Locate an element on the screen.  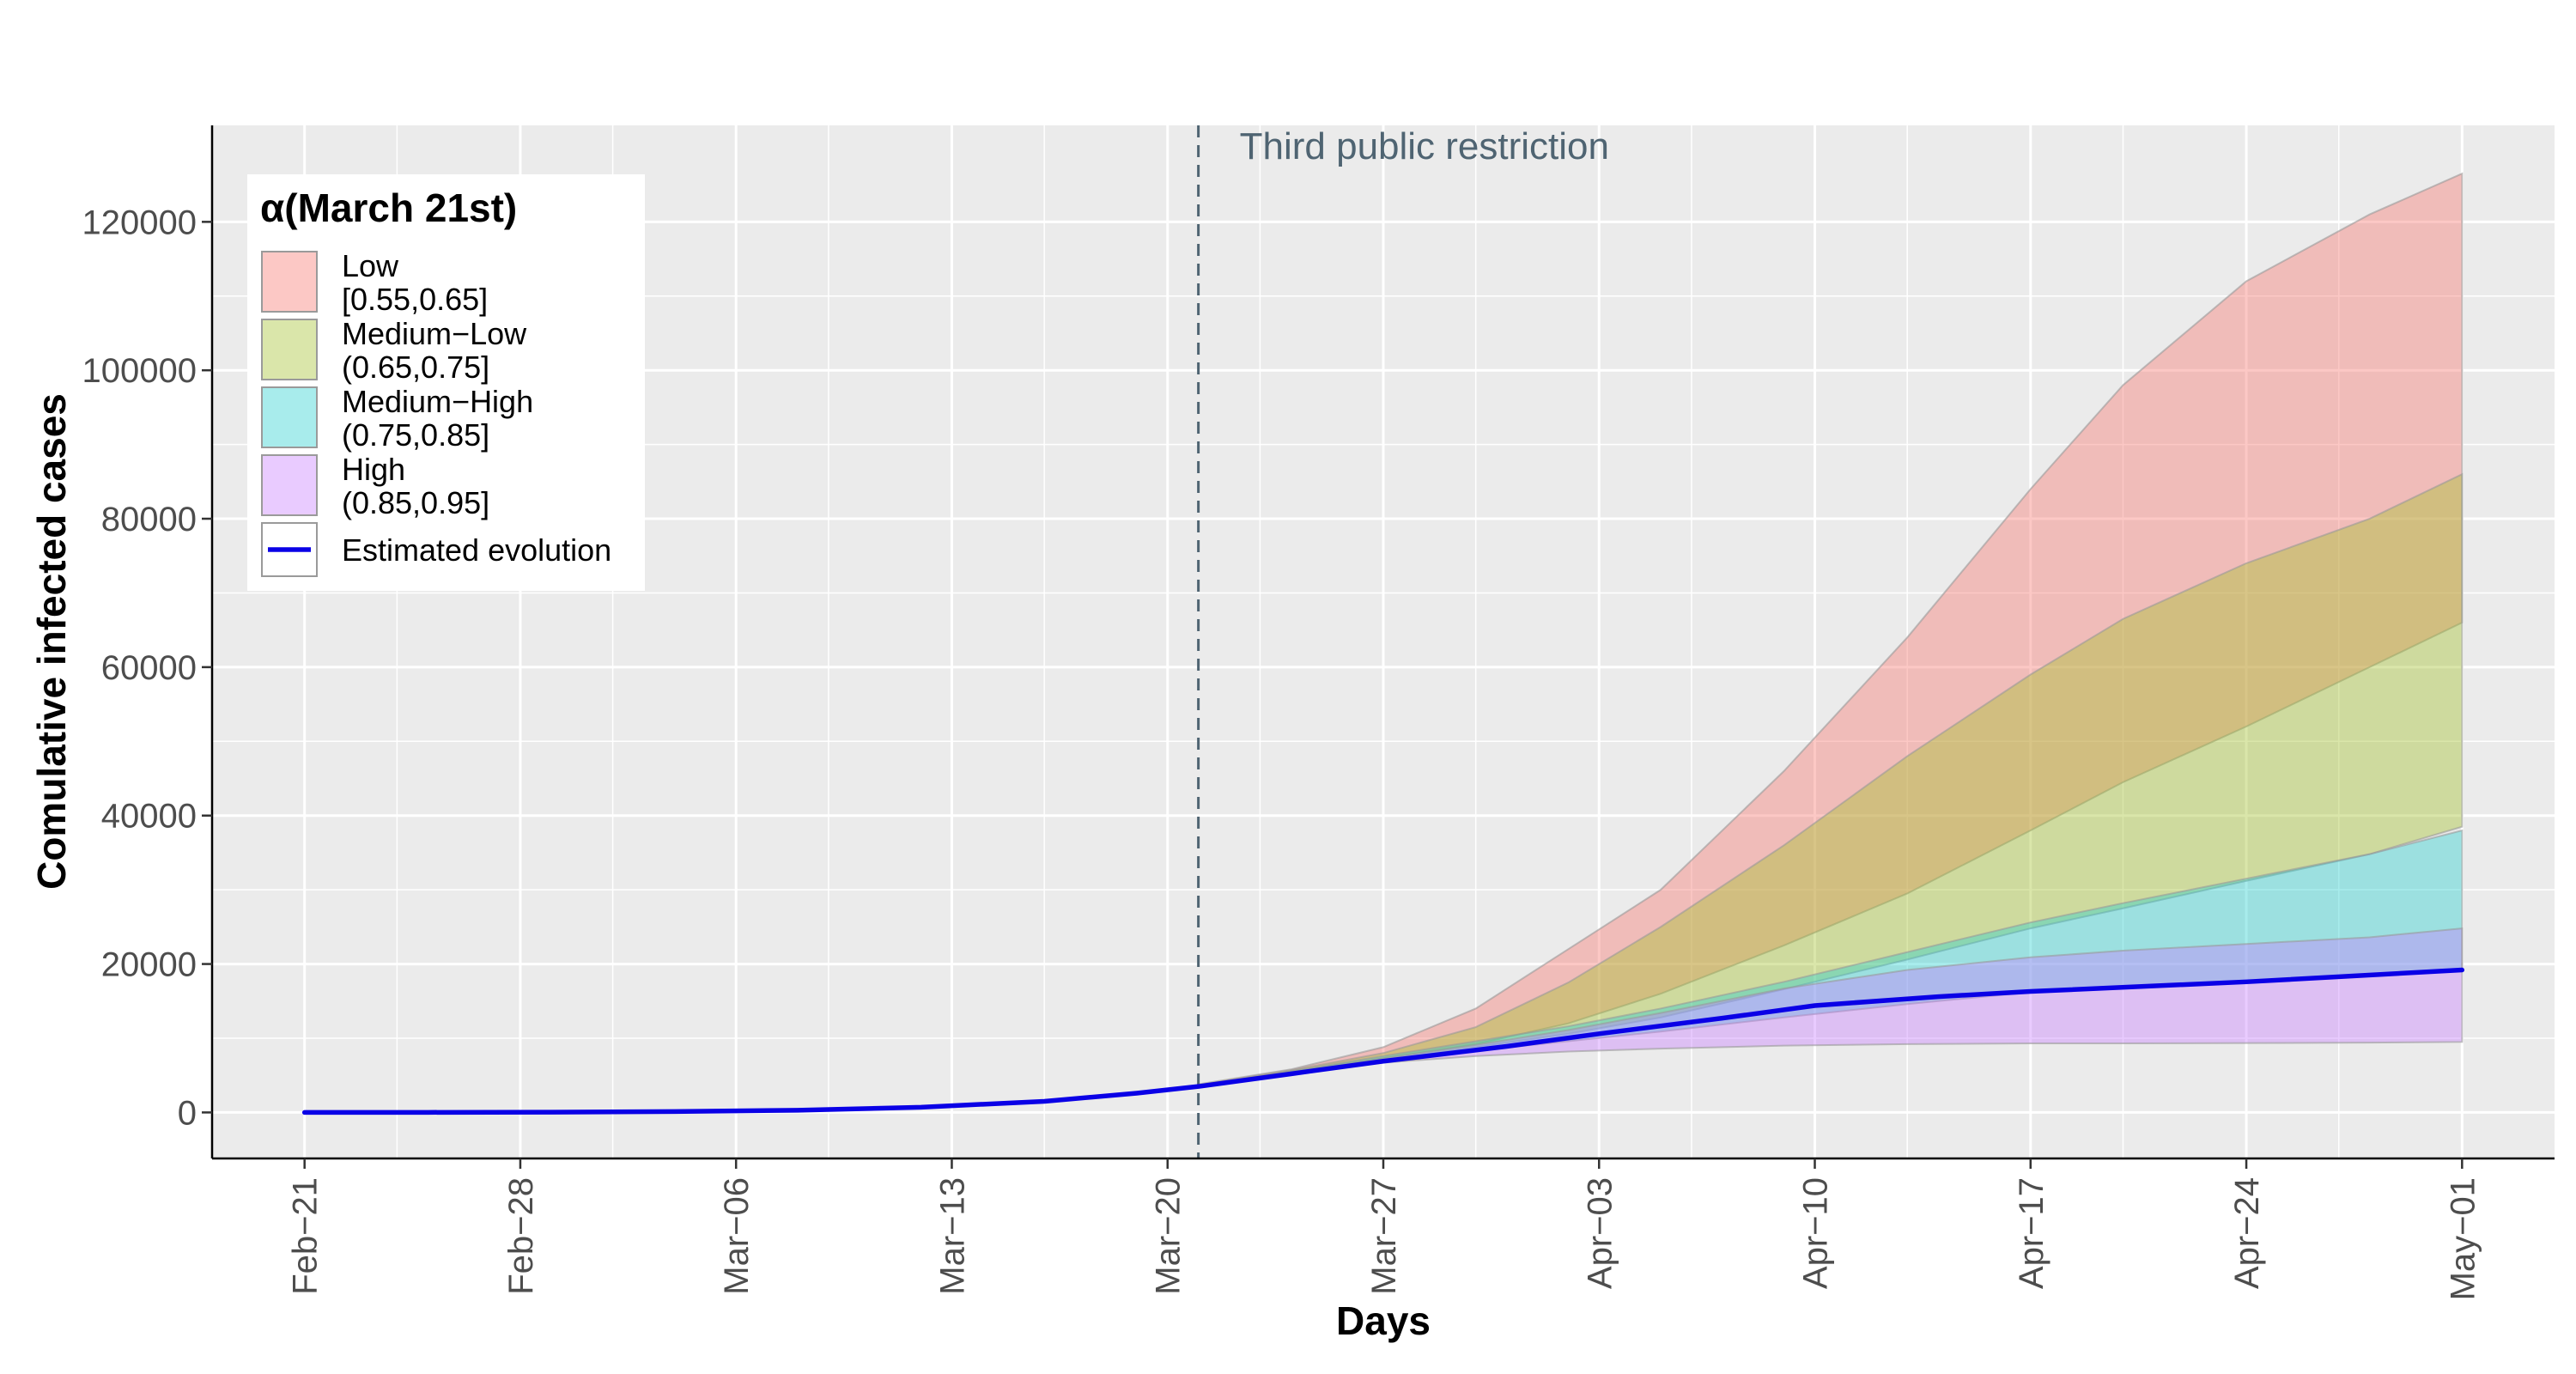
x-tick-label: Feb−28 is located at coordinates (521, 1236).